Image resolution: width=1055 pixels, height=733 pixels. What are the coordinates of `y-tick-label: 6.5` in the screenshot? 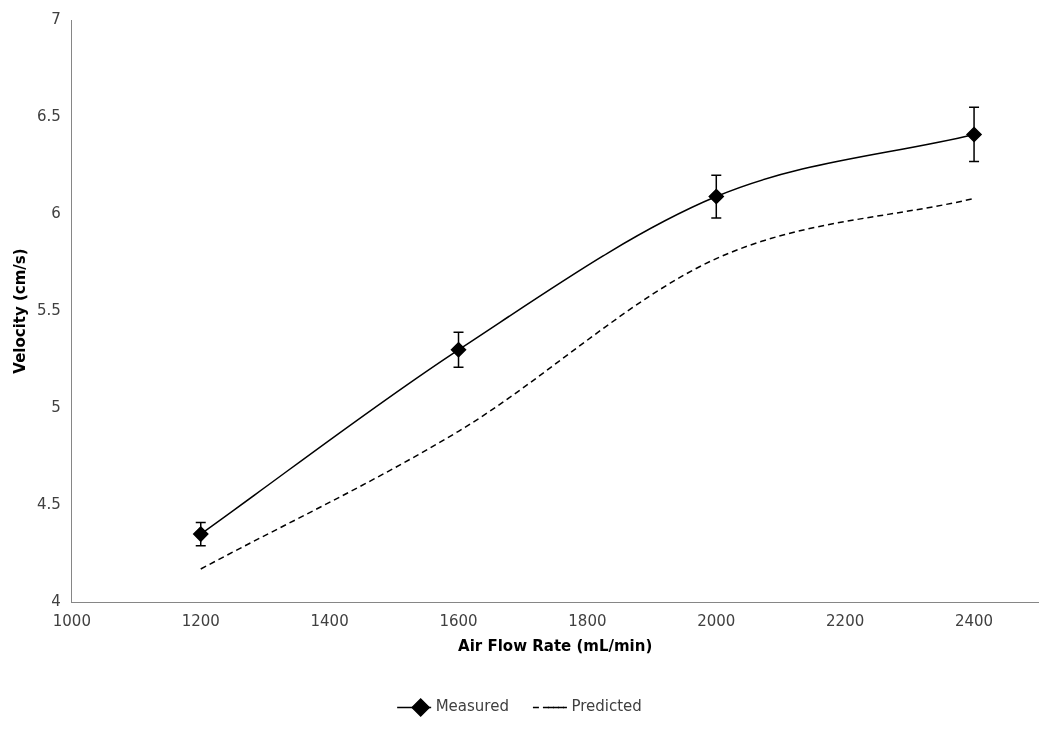 It's located at (49, 115).